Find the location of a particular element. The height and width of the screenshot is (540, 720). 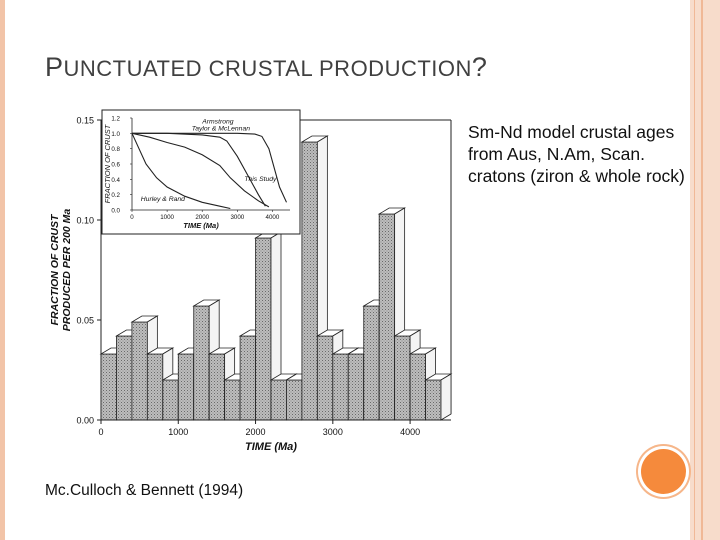

inset-y-tick-label: 1.2 is located at coordinates (115, 119).